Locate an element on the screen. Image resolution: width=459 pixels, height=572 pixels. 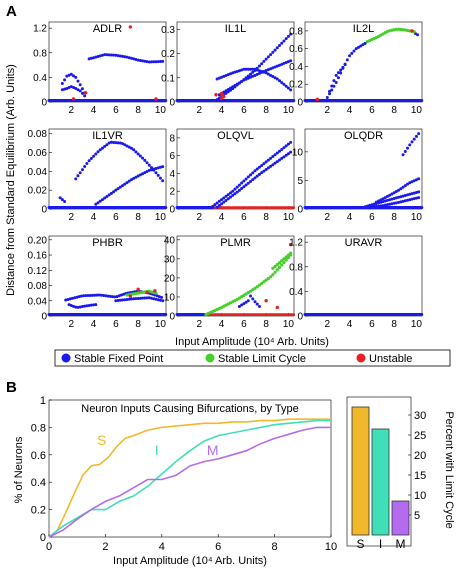
x-tick-label: 4 is located at coordinates (350, 217).